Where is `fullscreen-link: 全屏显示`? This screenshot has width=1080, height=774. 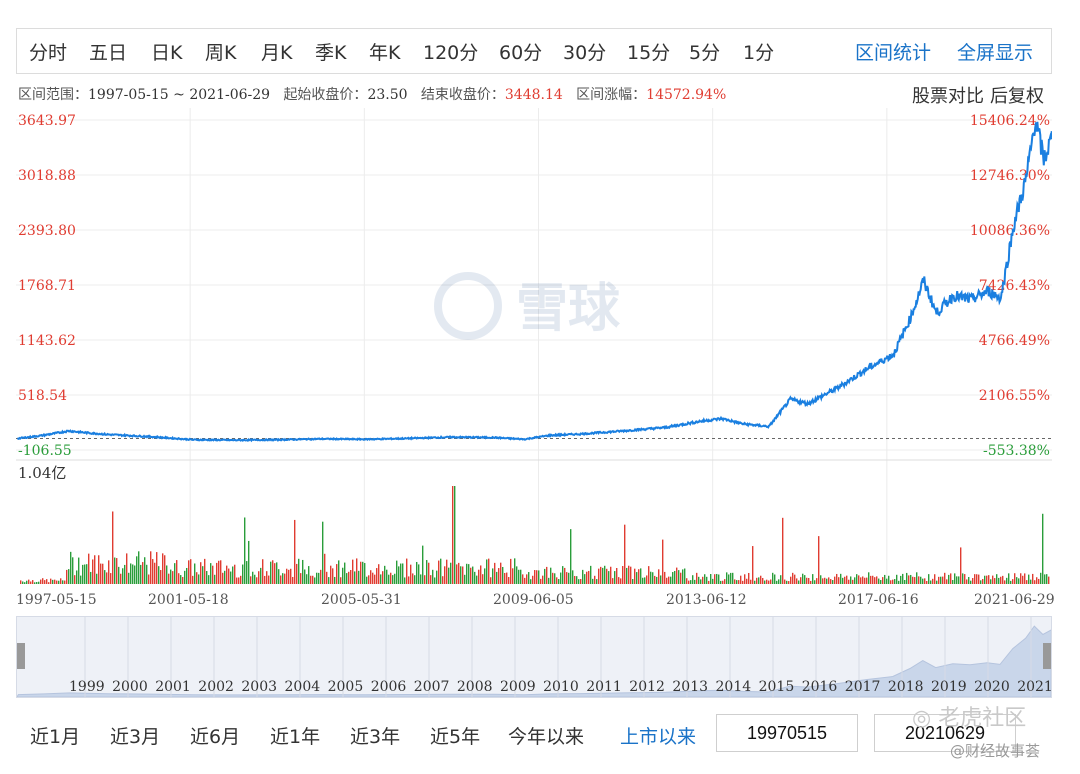
fullscreen-link: 全屏显示 is located at coordinates (995, 53).